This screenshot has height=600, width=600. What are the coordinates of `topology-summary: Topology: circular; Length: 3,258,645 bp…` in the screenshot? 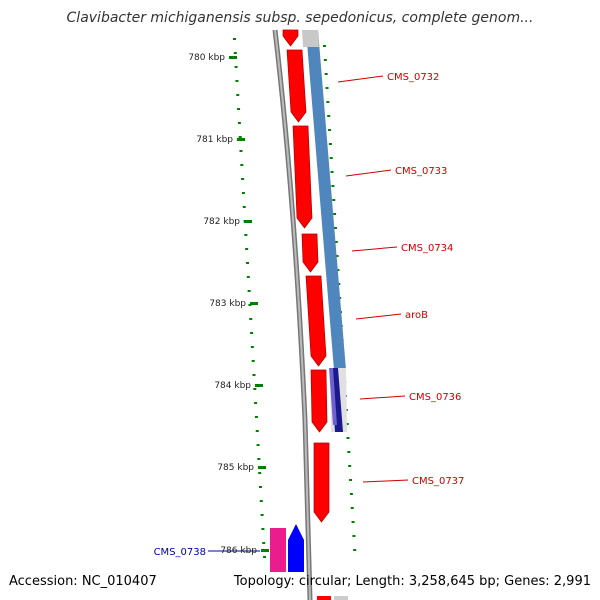 It's located at (412, 581).